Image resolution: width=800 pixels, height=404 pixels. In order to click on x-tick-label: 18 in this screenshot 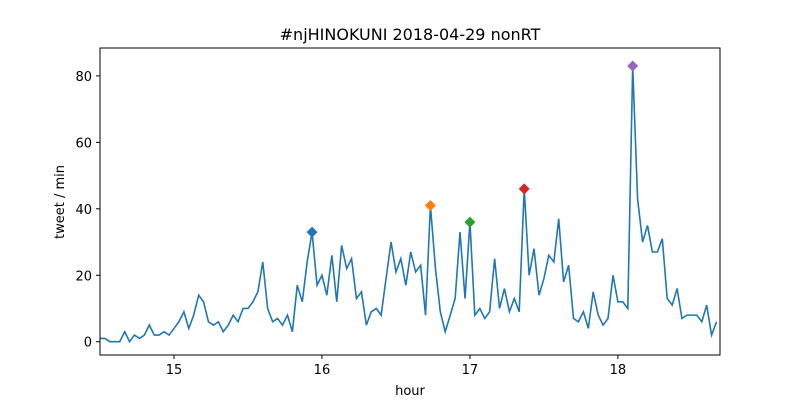, I will do `click(618, 370)`.